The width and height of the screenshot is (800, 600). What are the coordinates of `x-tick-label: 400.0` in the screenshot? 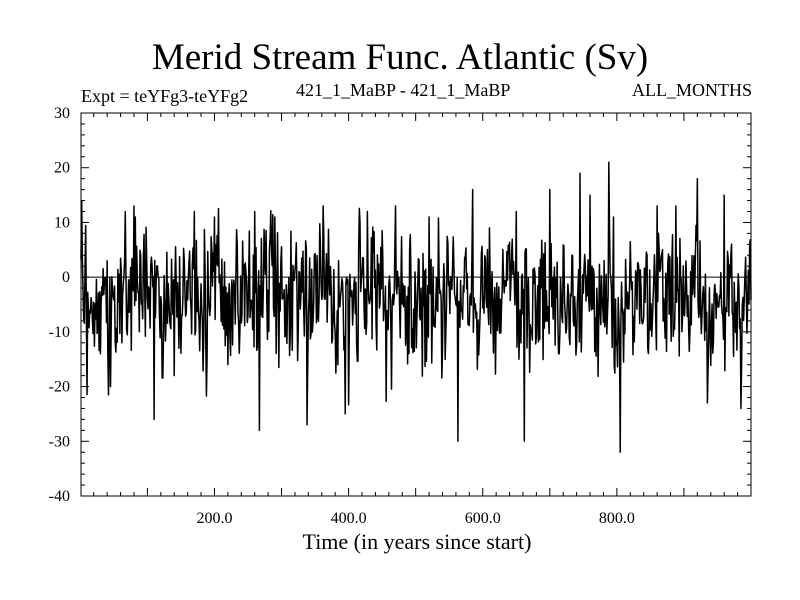 It's located at (349, 518).